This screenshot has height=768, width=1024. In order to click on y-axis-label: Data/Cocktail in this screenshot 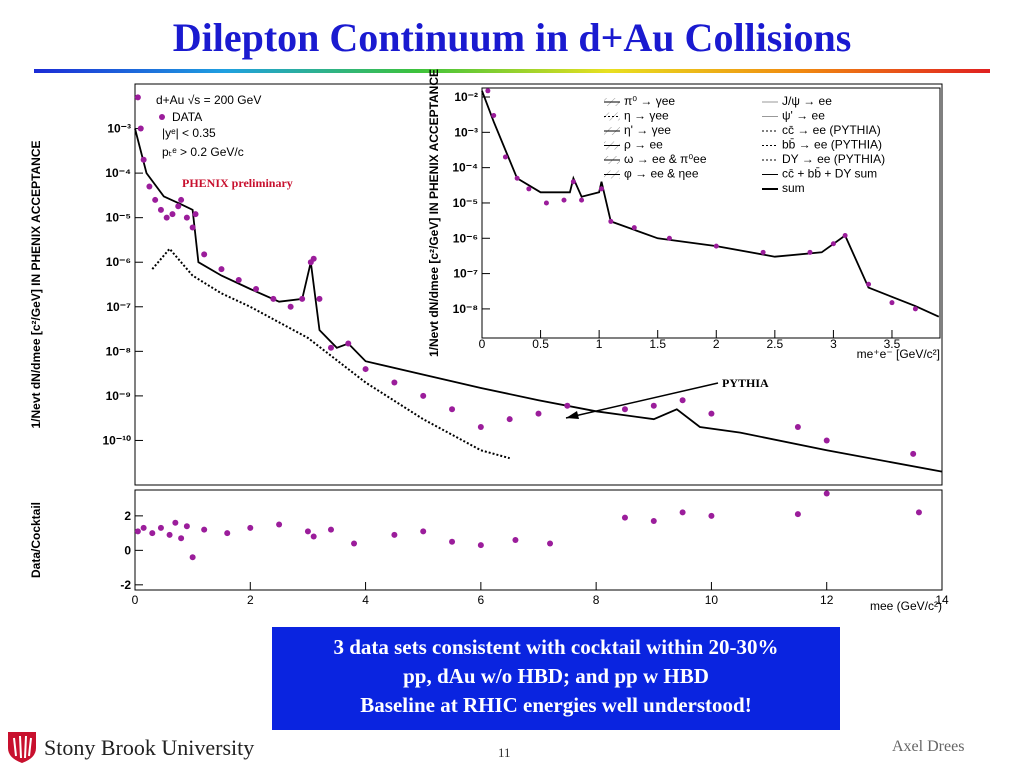, I will do `click(36, 540)`.